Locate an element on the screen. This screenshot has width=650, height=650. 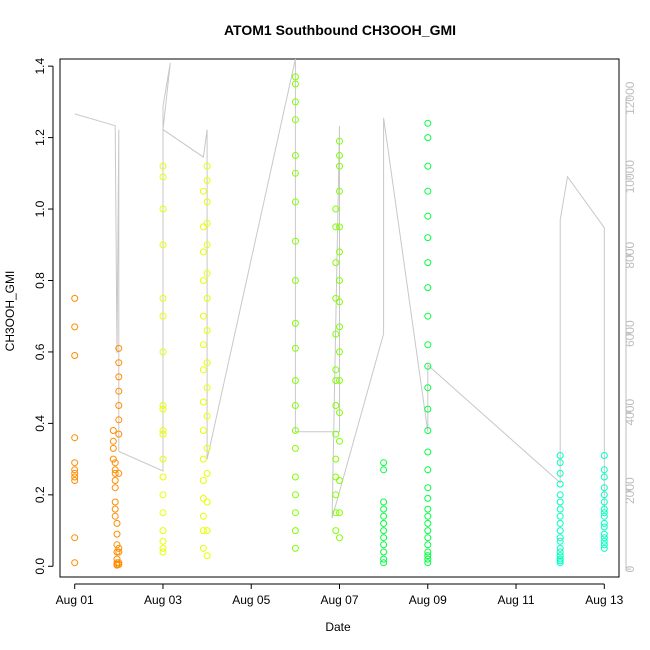
y2-tick-label: 0 is located at coordinates (630, 568).